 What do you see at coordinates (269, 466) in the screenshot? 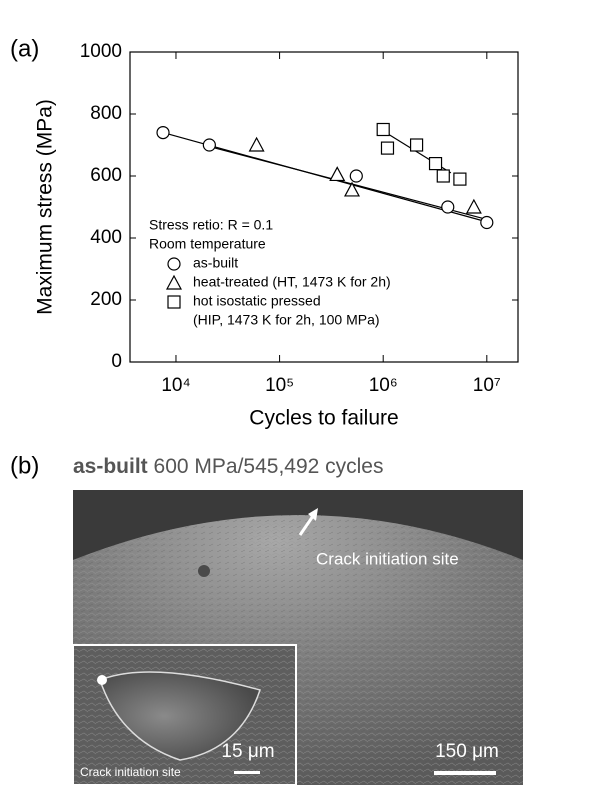
I see `title-rest: 600 MPa/545,492 cycles` at bounding box center [269, 466].